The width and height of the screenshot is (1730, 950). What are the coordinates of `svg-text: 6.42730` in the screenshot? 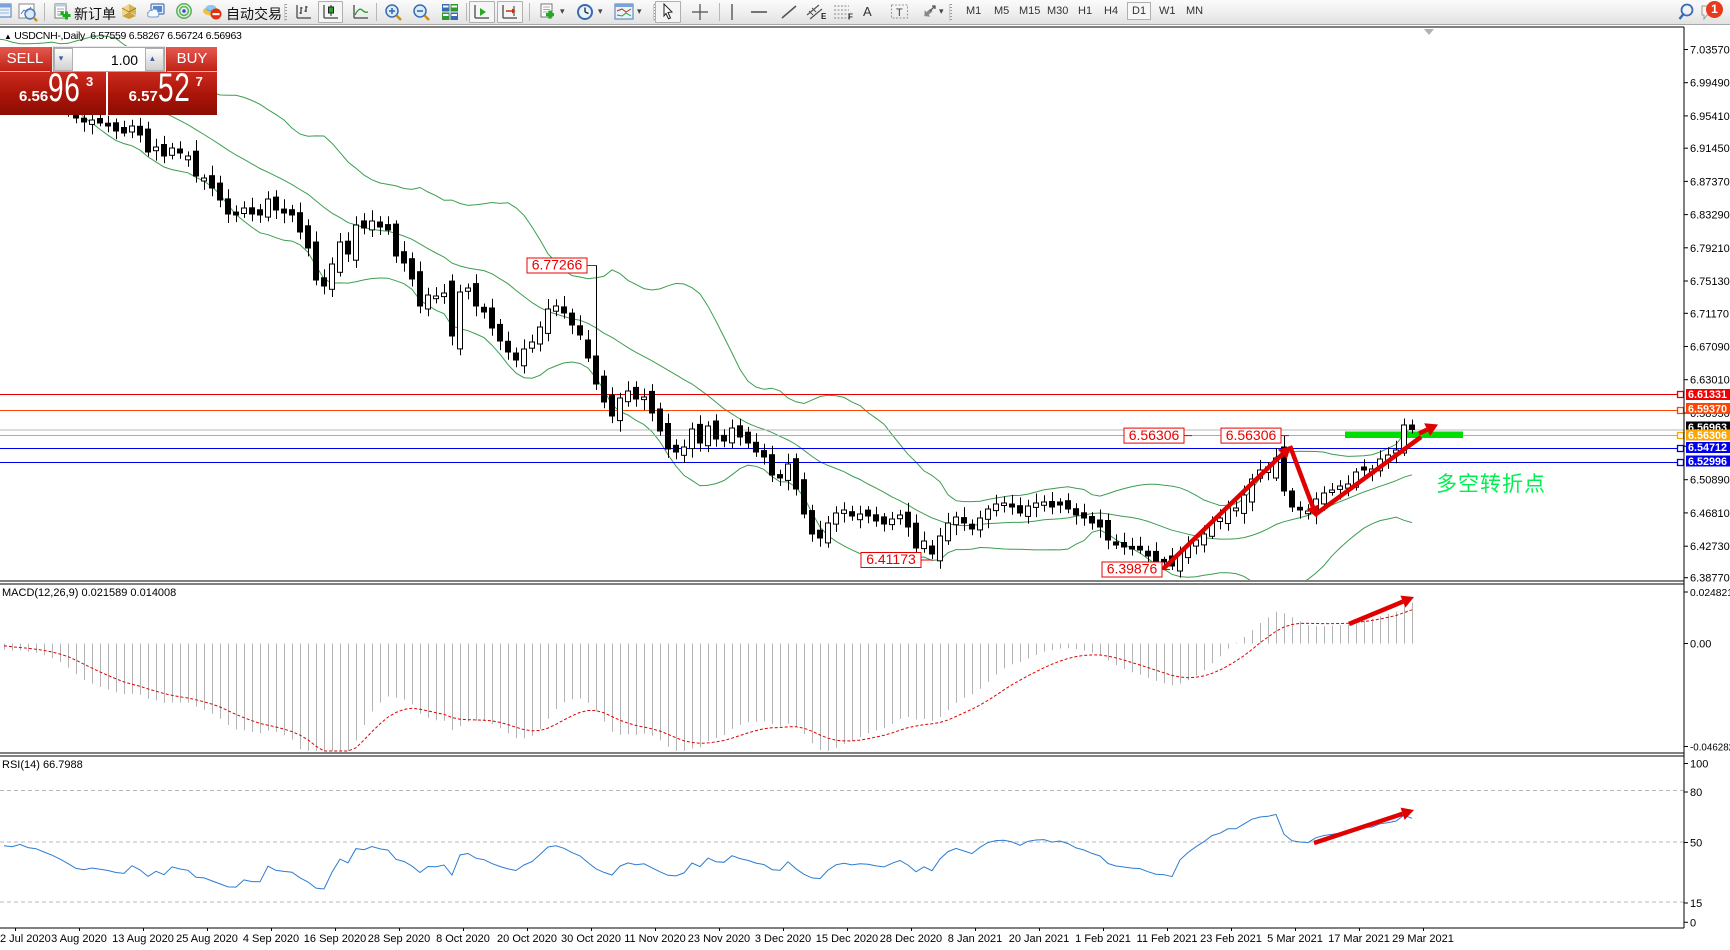 It's located at (1710, 547).